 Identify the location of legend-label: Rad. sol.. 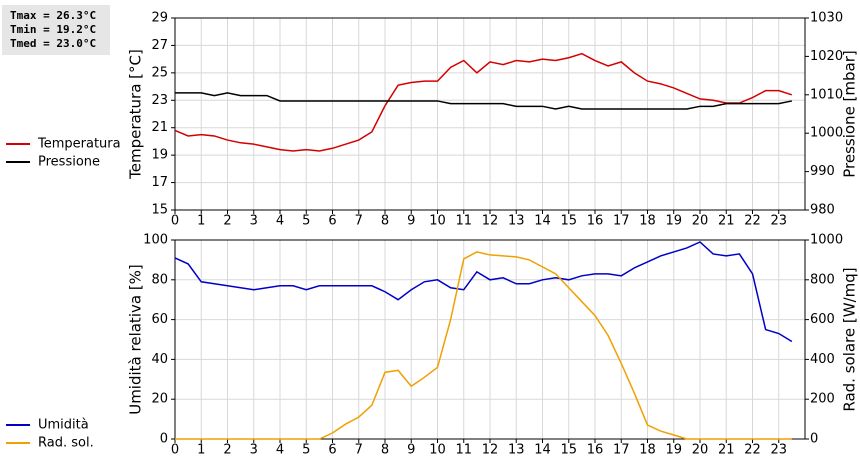
(66, 443).